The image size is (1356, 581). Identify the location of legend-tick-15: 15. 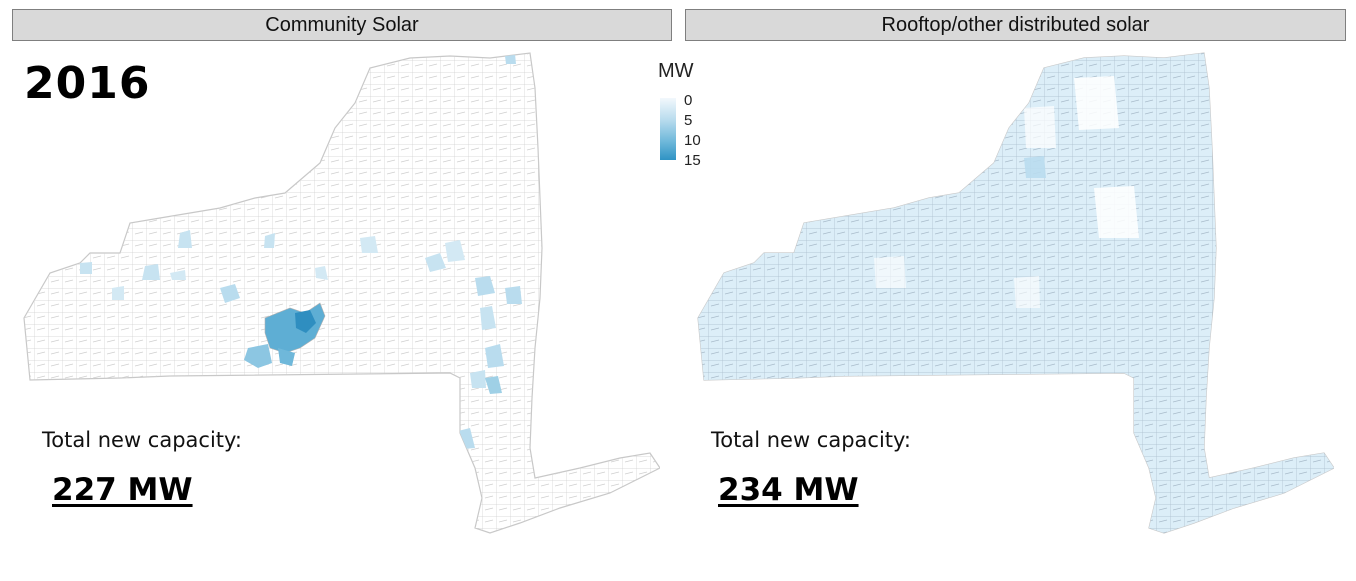
(692, 160).